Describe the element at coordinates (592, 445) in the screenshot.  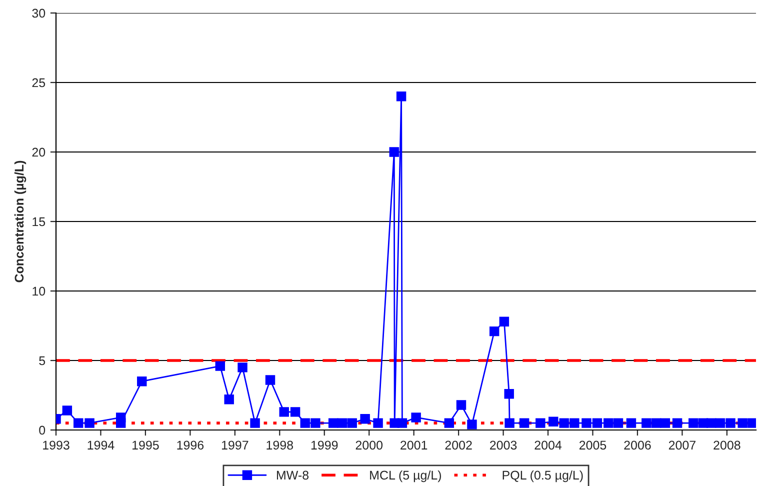
I see `x-tick-label: 2005` at that location.